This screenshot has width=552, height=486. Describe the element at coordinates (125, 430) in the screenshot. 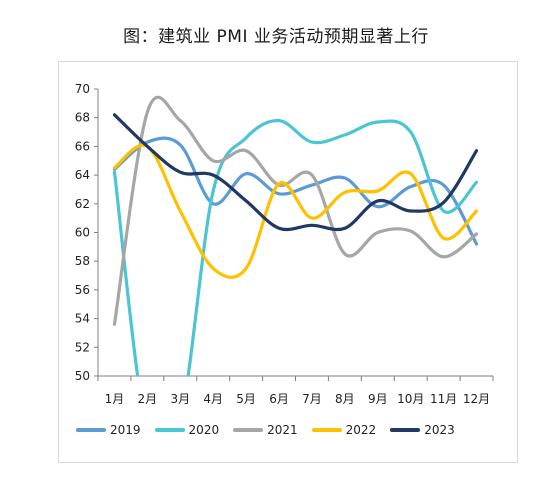

I see `legend-label: 2019` at that location.